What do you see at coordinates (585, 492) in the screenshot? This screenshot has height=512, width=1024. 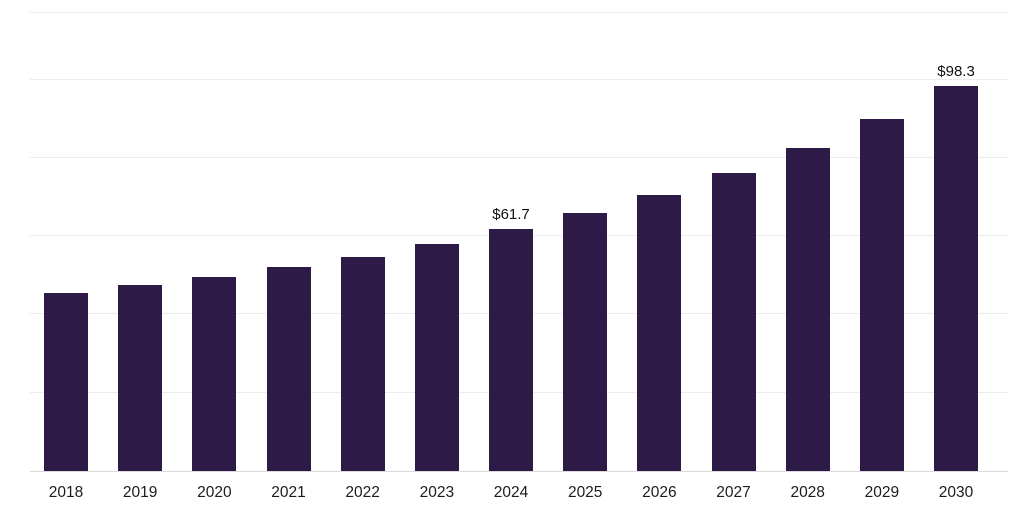 I see `x-tick-label-2025: 2025` at bounding box center [585, 492].